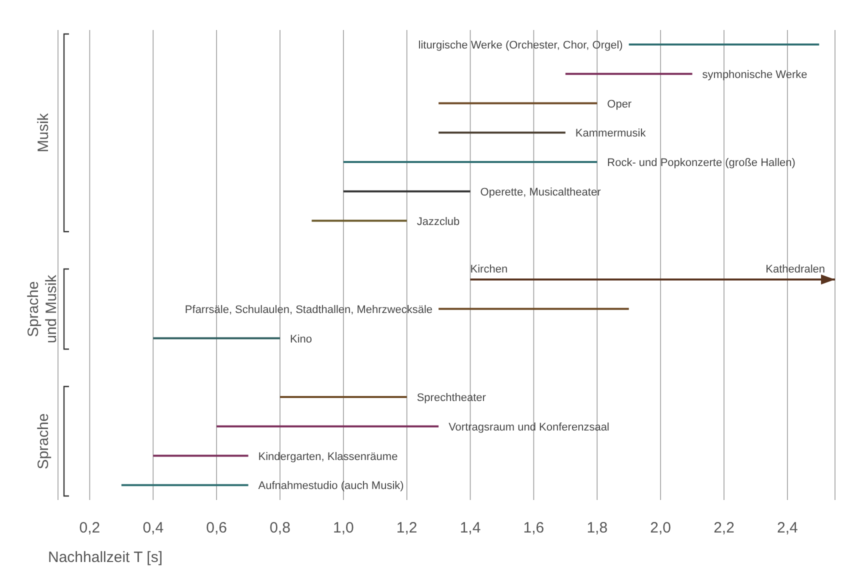 The image size is (843, 566). I want to click on x-tick-label: 1,8, so click(597, 528).